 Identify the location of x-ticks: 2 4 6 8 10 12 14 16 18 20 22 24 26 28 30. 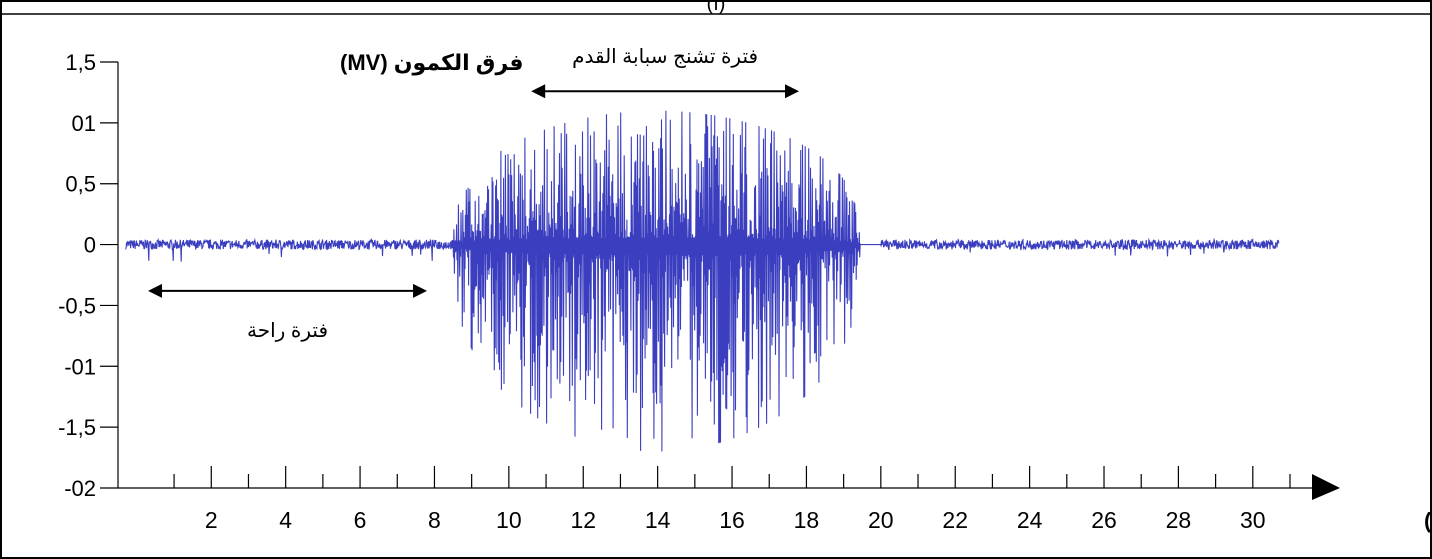
(732, 499).